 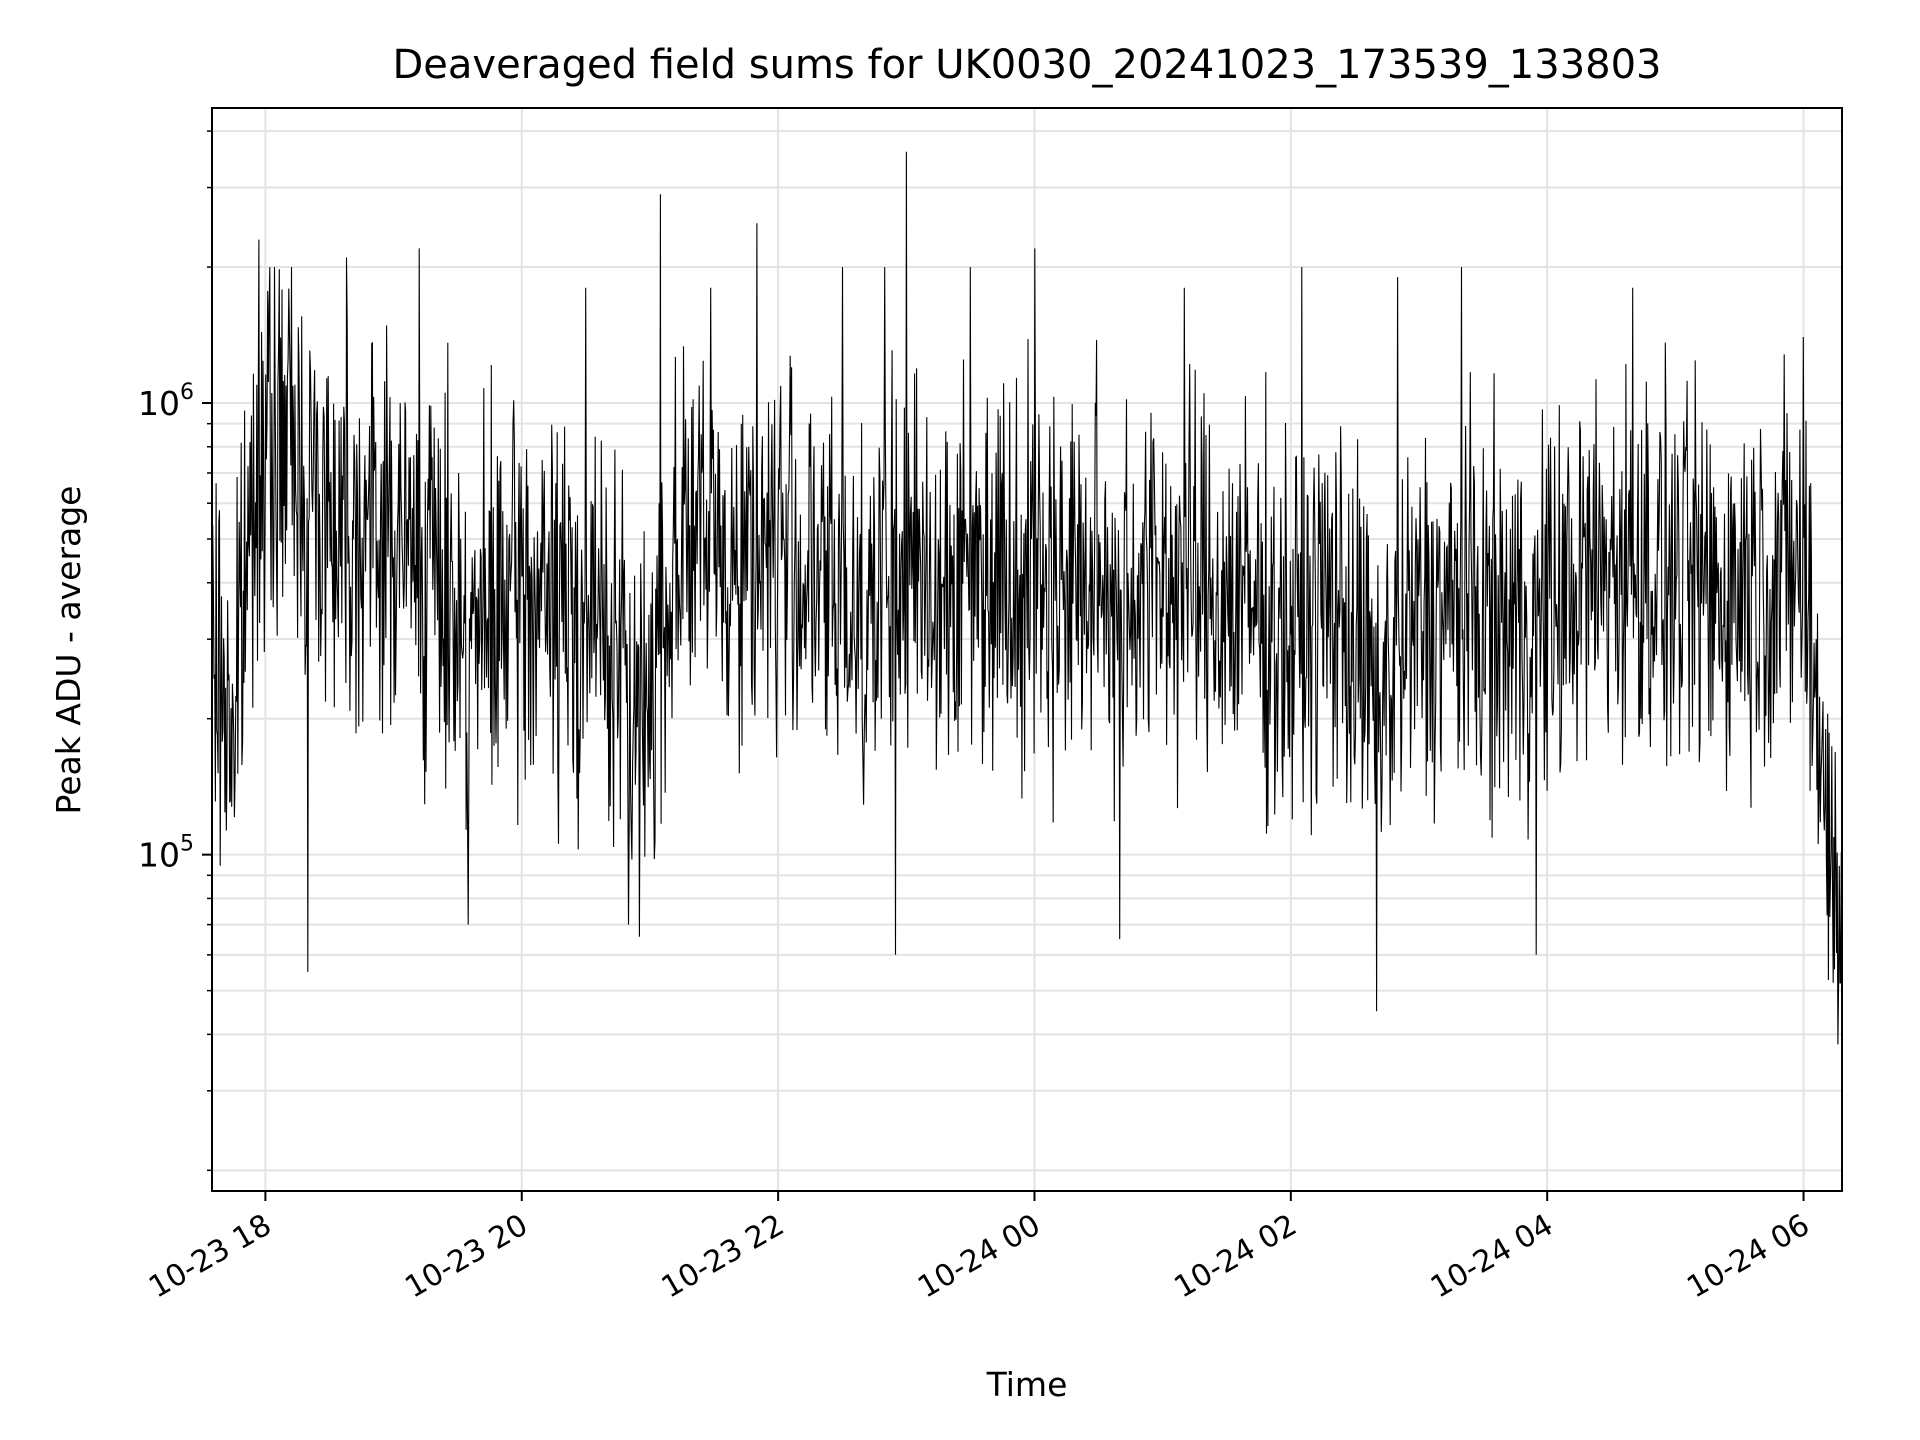 I want to click on y-axis-label: Peak ADU - average, so click(x=68, y=650).